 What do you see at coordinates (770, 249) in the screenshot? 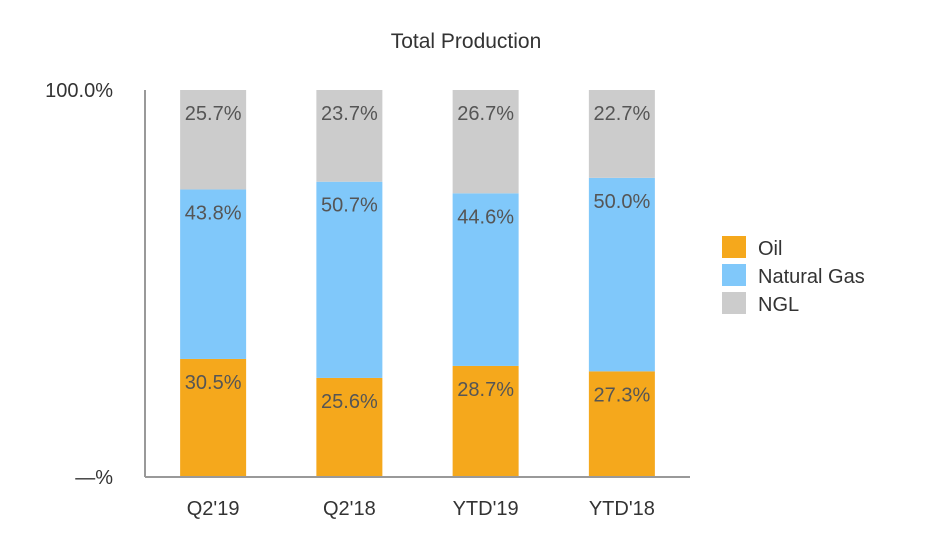
I see `legend-label-oil: Oil` at bounding box center [770, 249].